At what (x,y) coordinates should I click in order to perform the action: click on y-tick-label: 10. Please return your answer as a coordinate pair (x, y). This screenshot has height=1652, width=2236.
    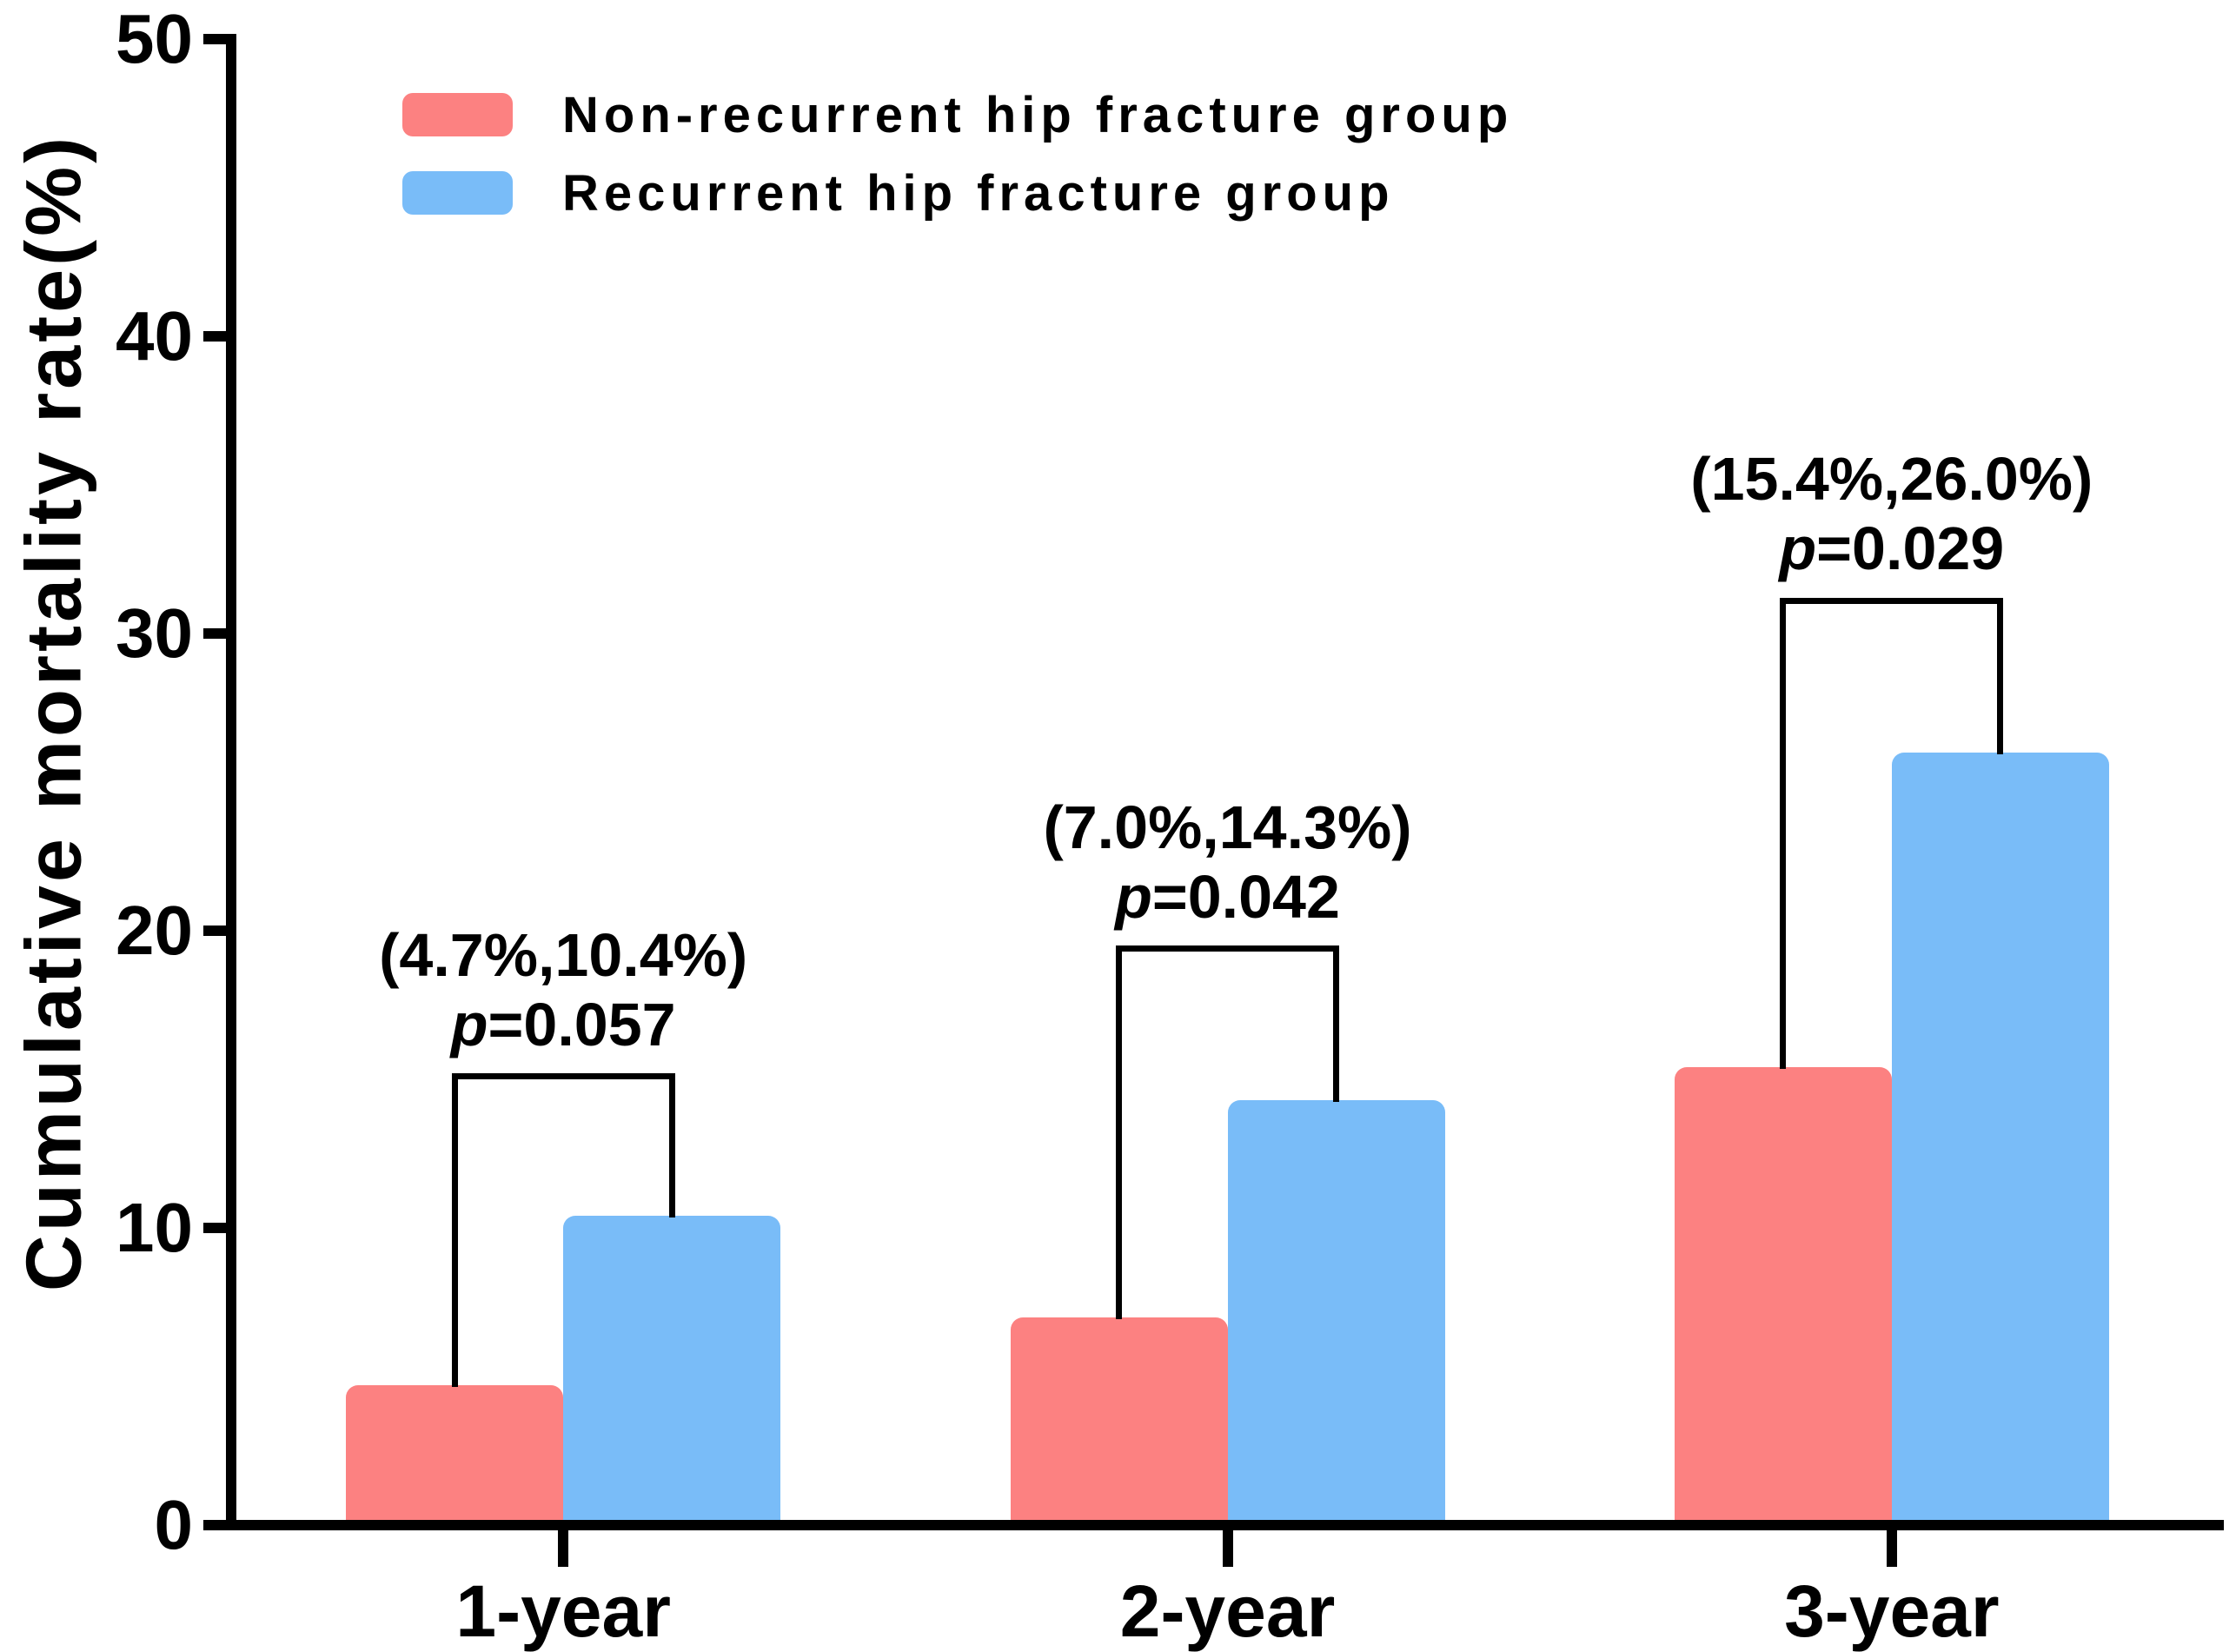
    Looking at the image, I should click on (154, 1227).